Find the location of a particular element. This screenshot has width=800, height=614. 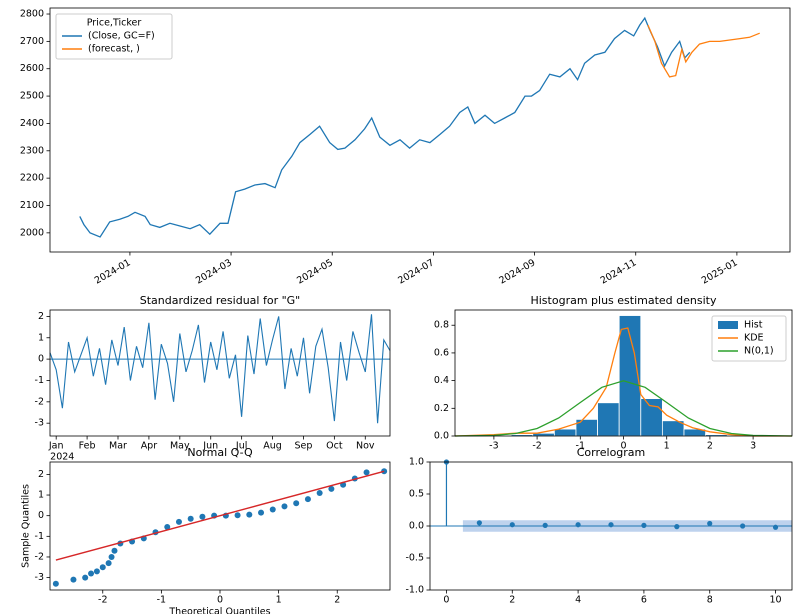

x-tick-label: -2 is located at coordinates (536, 446).